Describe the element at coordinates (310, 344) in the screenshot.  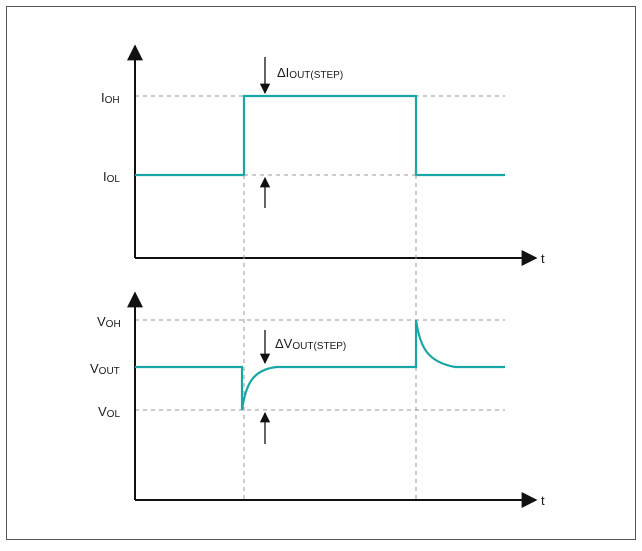
I see `delta-vout-step-label: ΔVOUT(STEP)` at that location.